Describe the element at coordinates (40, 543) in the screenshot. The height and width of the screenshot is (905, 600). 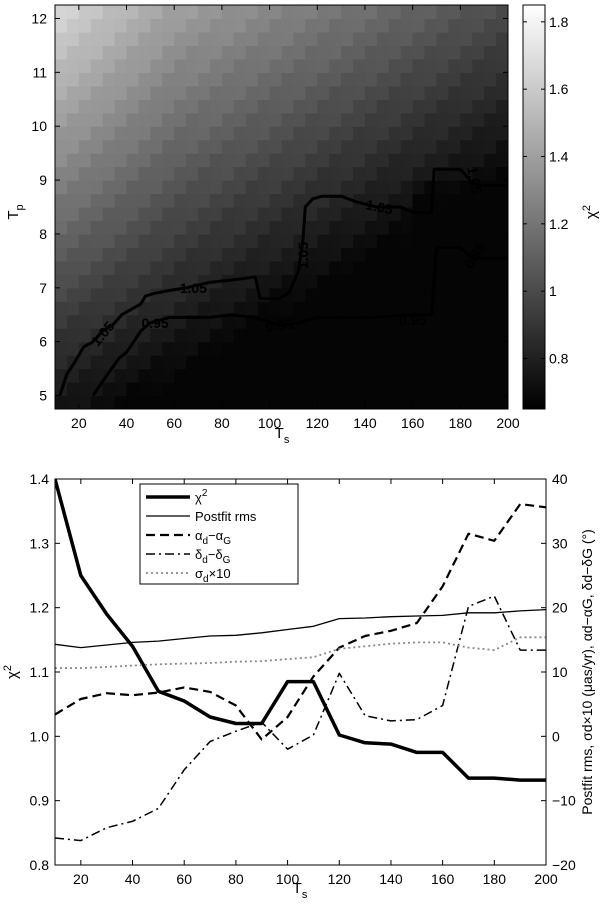
I see `left-tick-label: 1.3` at that location.